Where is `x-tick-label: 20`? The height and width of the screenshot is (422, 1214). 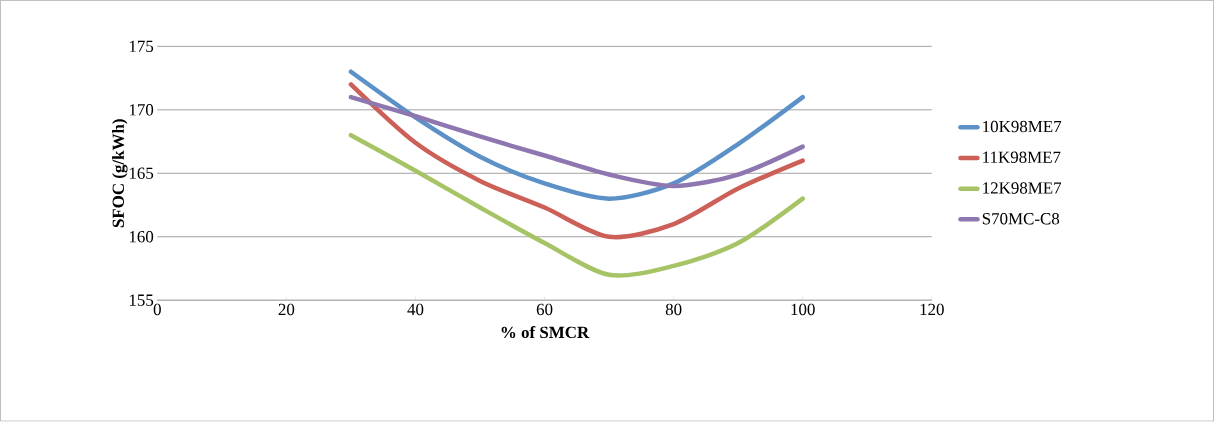
x-tick-label: 20 is located at coordinates (286, 309).